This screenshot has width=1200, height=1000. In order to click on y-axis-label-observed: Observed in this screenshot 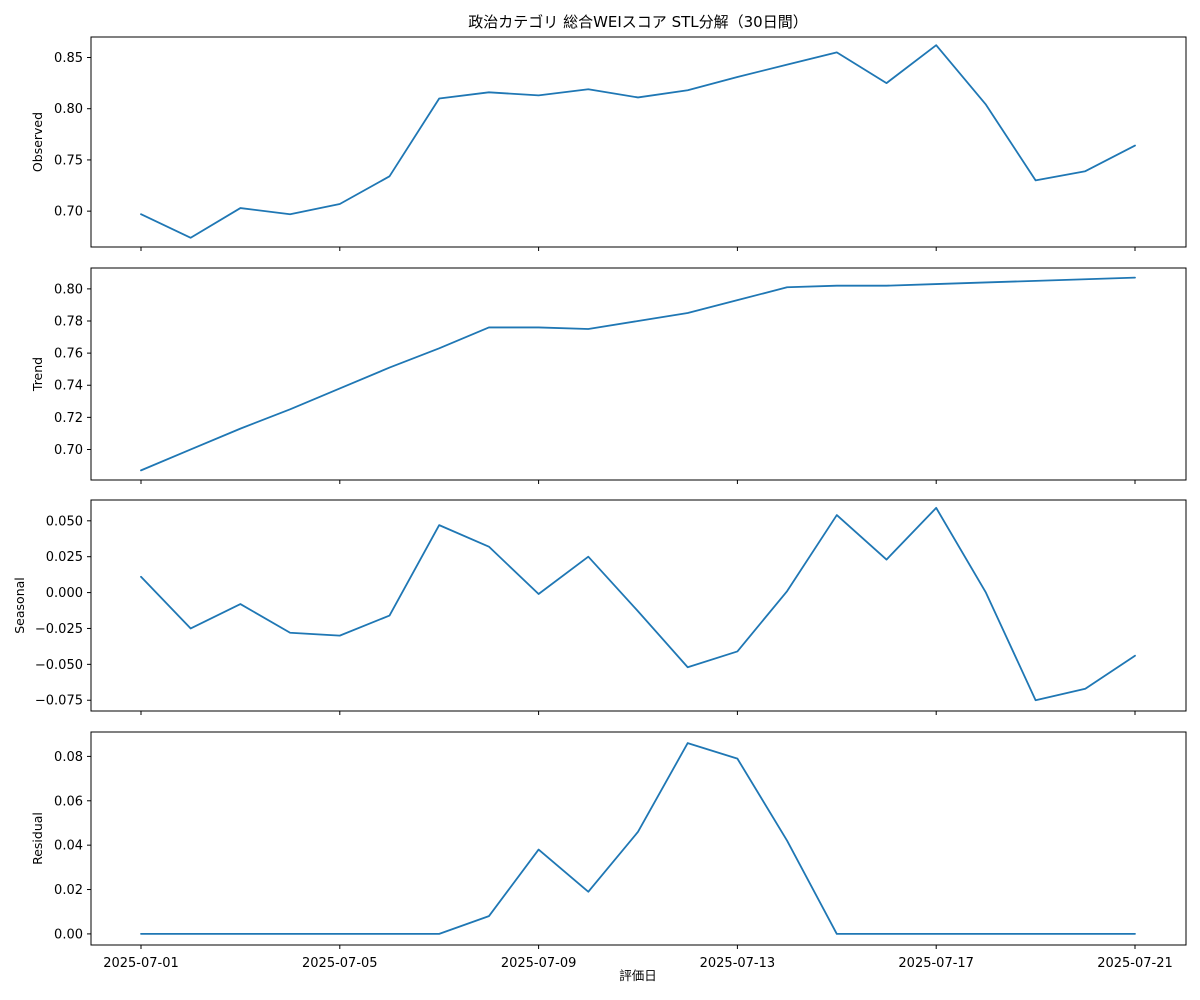, I will do `click(37, 142)`.